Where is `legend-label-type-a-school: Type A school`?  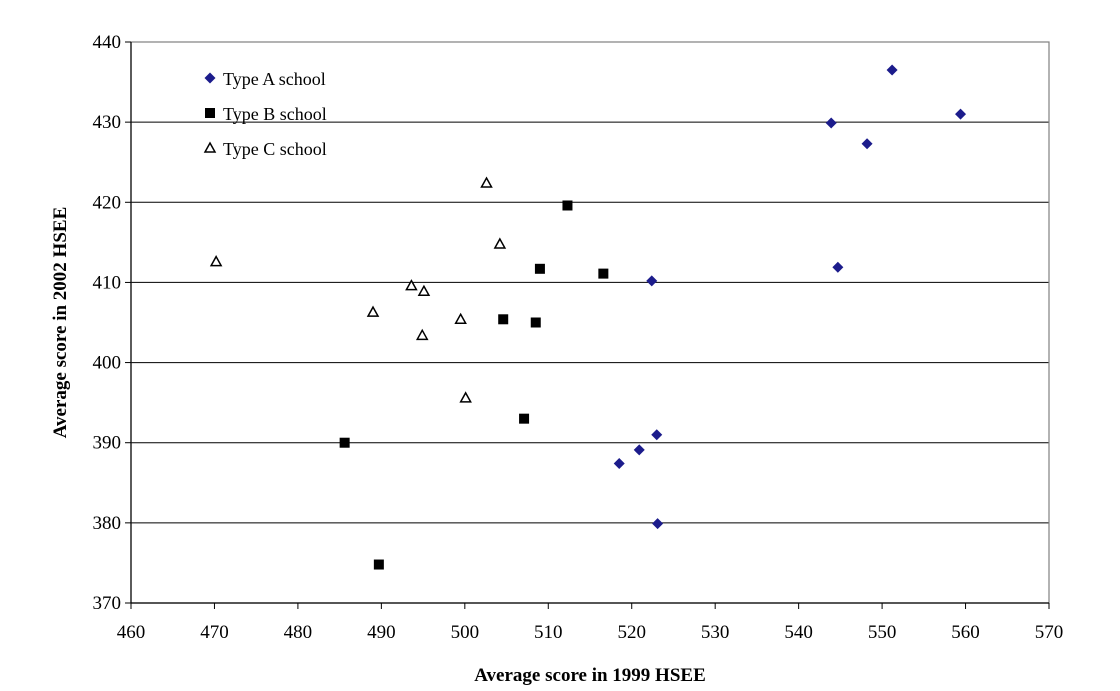
legend-label-type-a-school: Type A school is located at coordinates (274, 79).